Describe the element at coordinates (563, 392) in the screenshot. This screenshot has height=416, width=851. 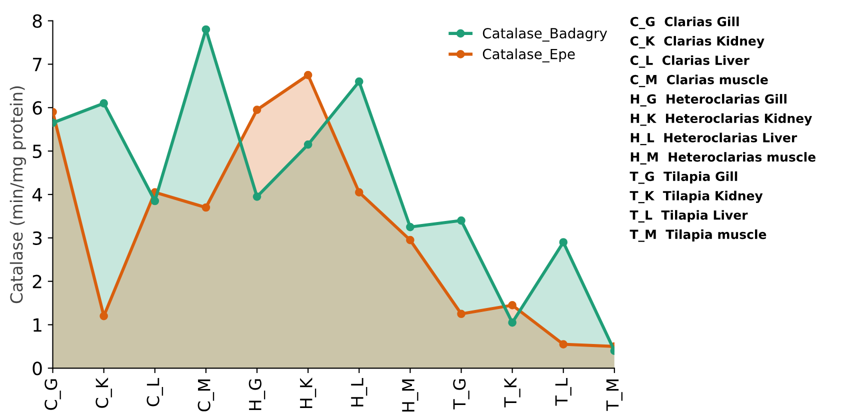
I see `x-tick-label: T_L` at that location.